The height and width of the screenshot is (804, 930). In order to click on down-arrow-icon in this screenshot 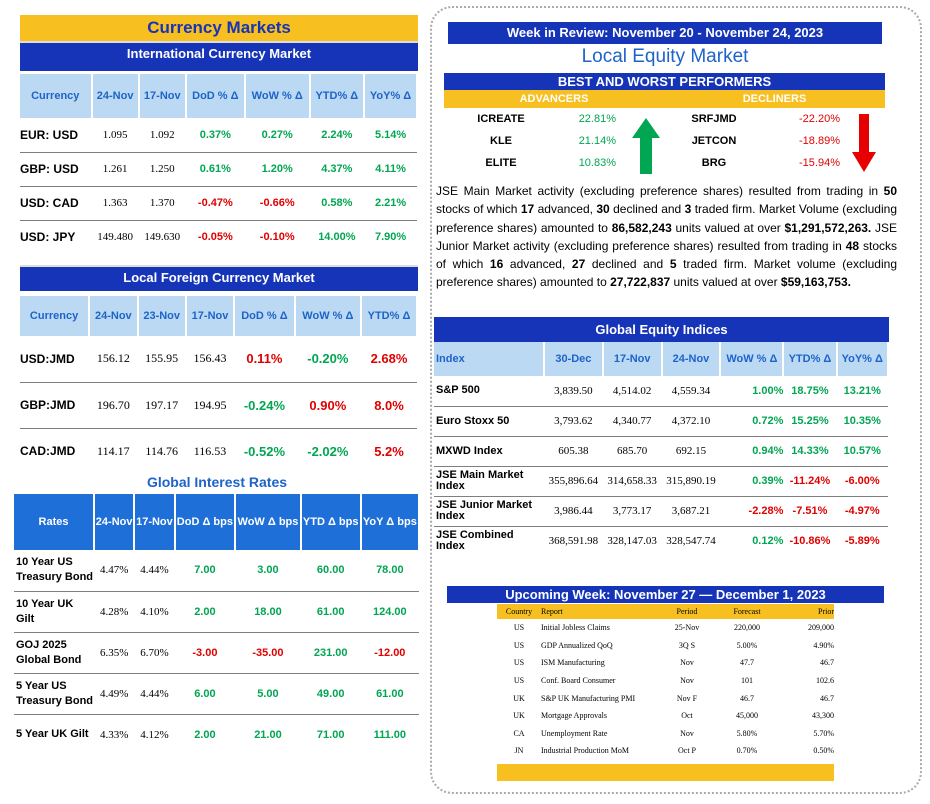, I will do `click(864, 143)`.